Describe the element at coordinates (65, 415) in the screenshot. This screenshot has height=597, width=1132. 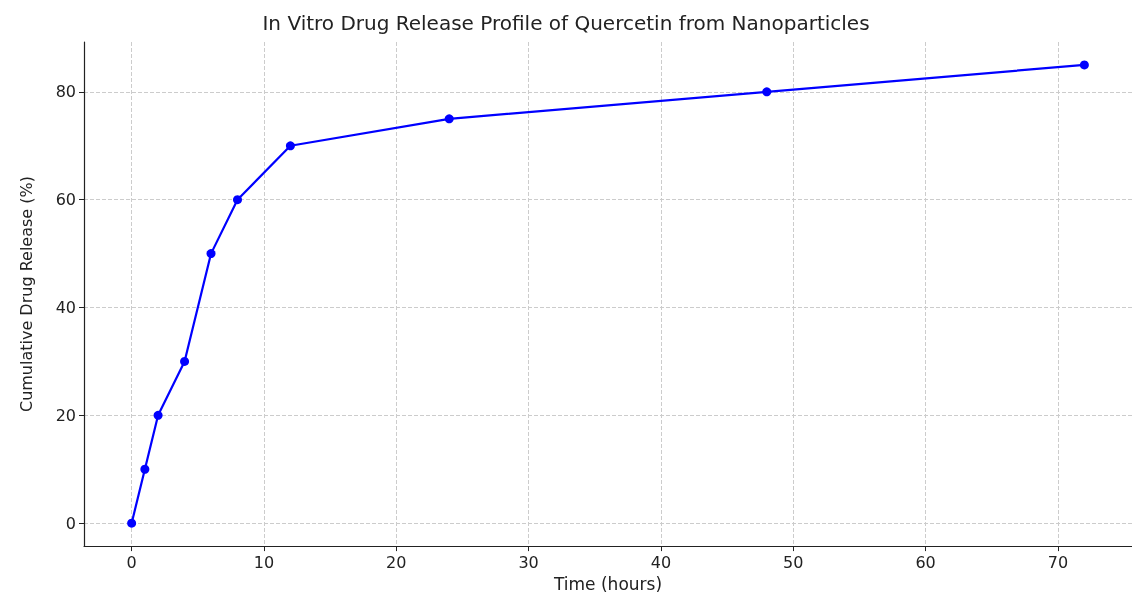
I see `y-tick-label: 20` at that location.